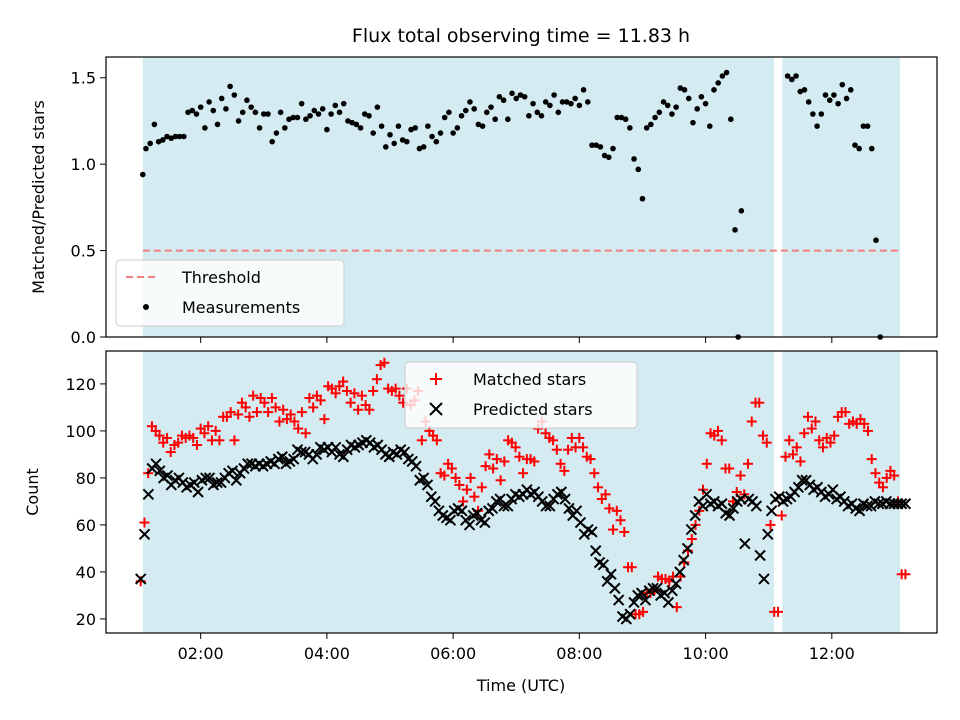 Image resolution: width=960 pixels, height=720 pixels. Describe the element at coordinates (83, 164) in the screenshot. I see `top-y-tick-label-2: 1.0` at that location.